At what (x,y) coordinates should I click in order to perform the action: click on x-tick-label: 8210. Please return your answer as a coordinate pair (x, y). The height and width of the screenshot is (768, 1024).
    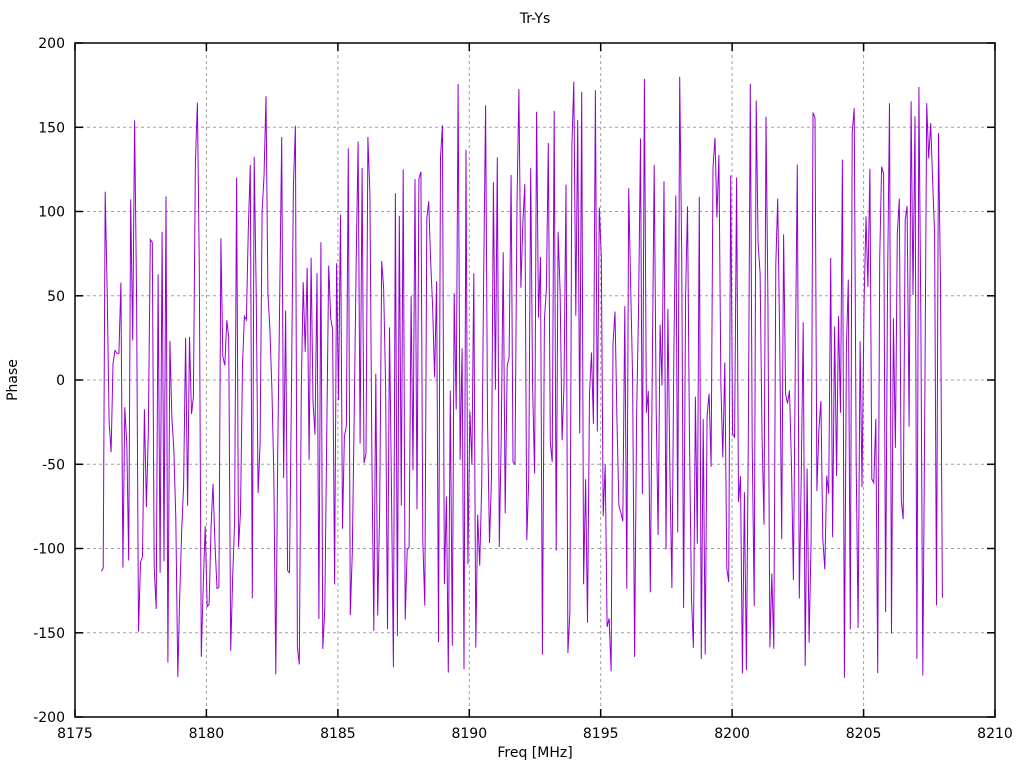
    Looking at the image, I should click on (995, 734).